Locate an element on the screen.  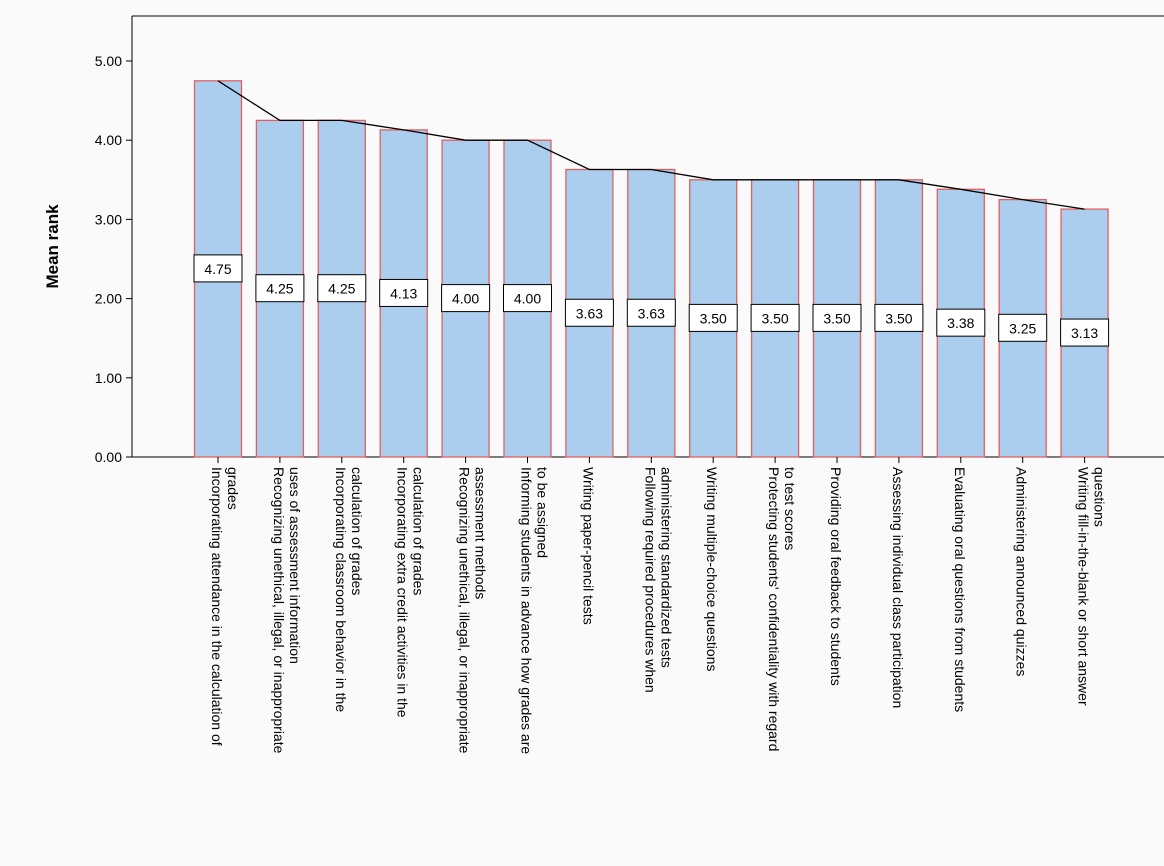
x-category-label-line: Assessing individual class participation is located at coordinates (898, 587).